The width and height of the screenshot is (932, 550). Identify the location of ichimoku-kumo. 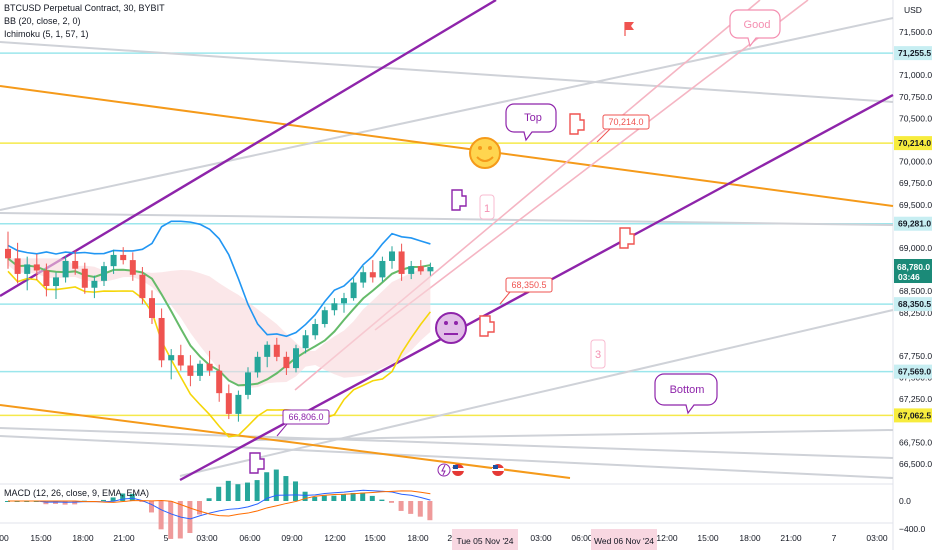
(219, 323).